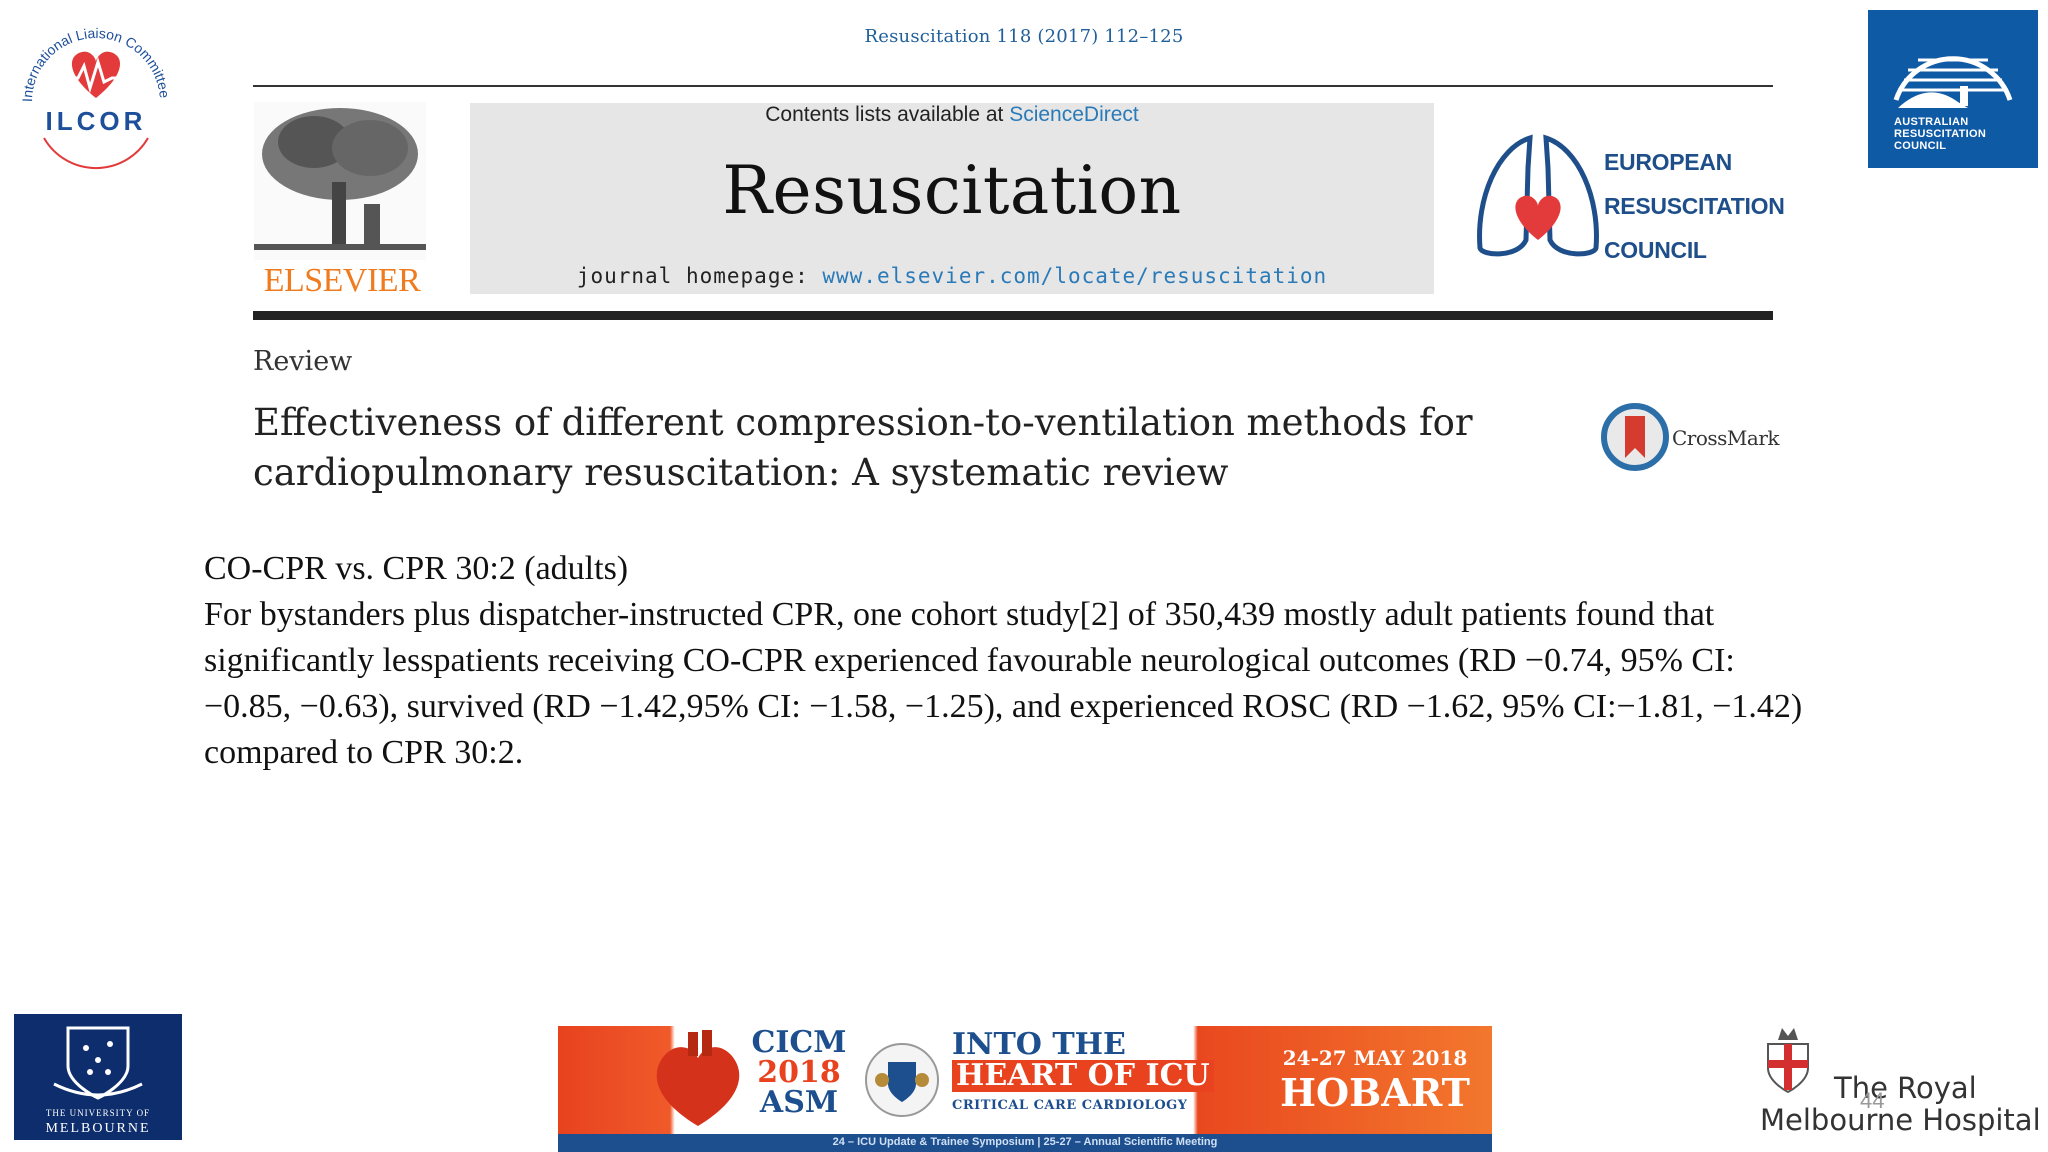 This screenshot has height=1152, width=2048. I want to click on journal-masthead, so click(952, 198).